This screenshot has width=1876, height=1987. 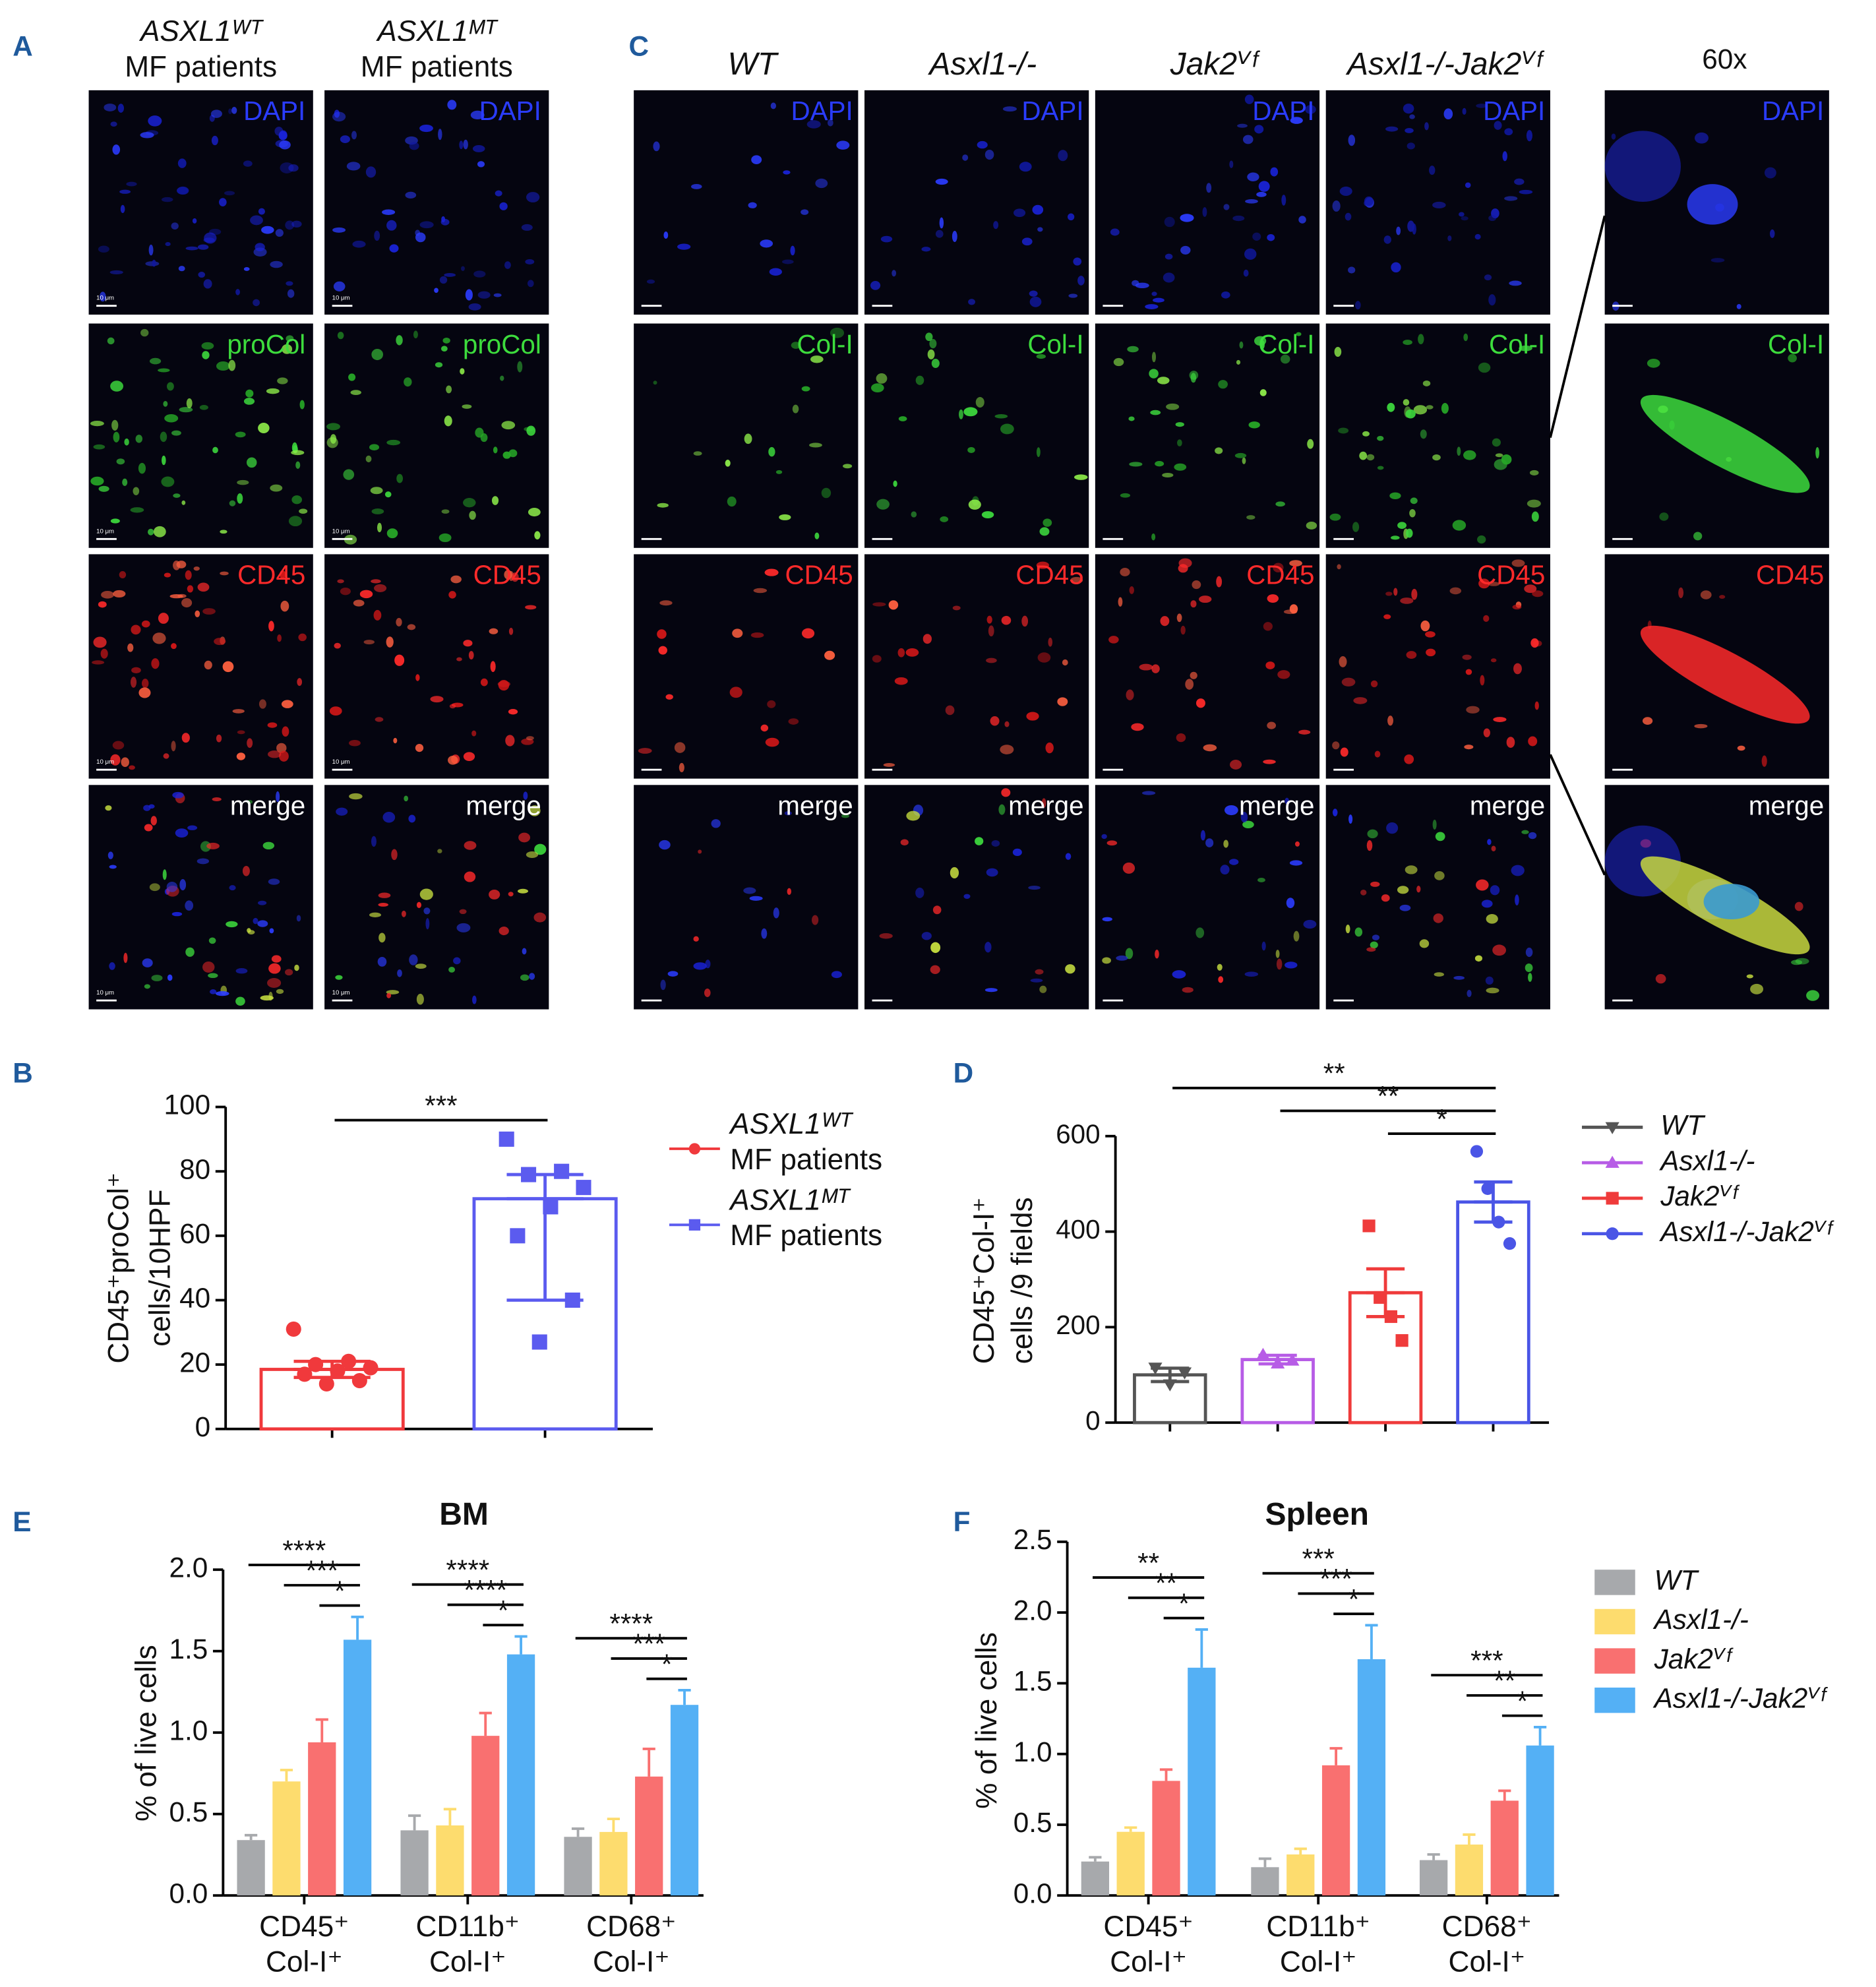 I want to click on zoomed-cell, so click(x=1725, y=443).